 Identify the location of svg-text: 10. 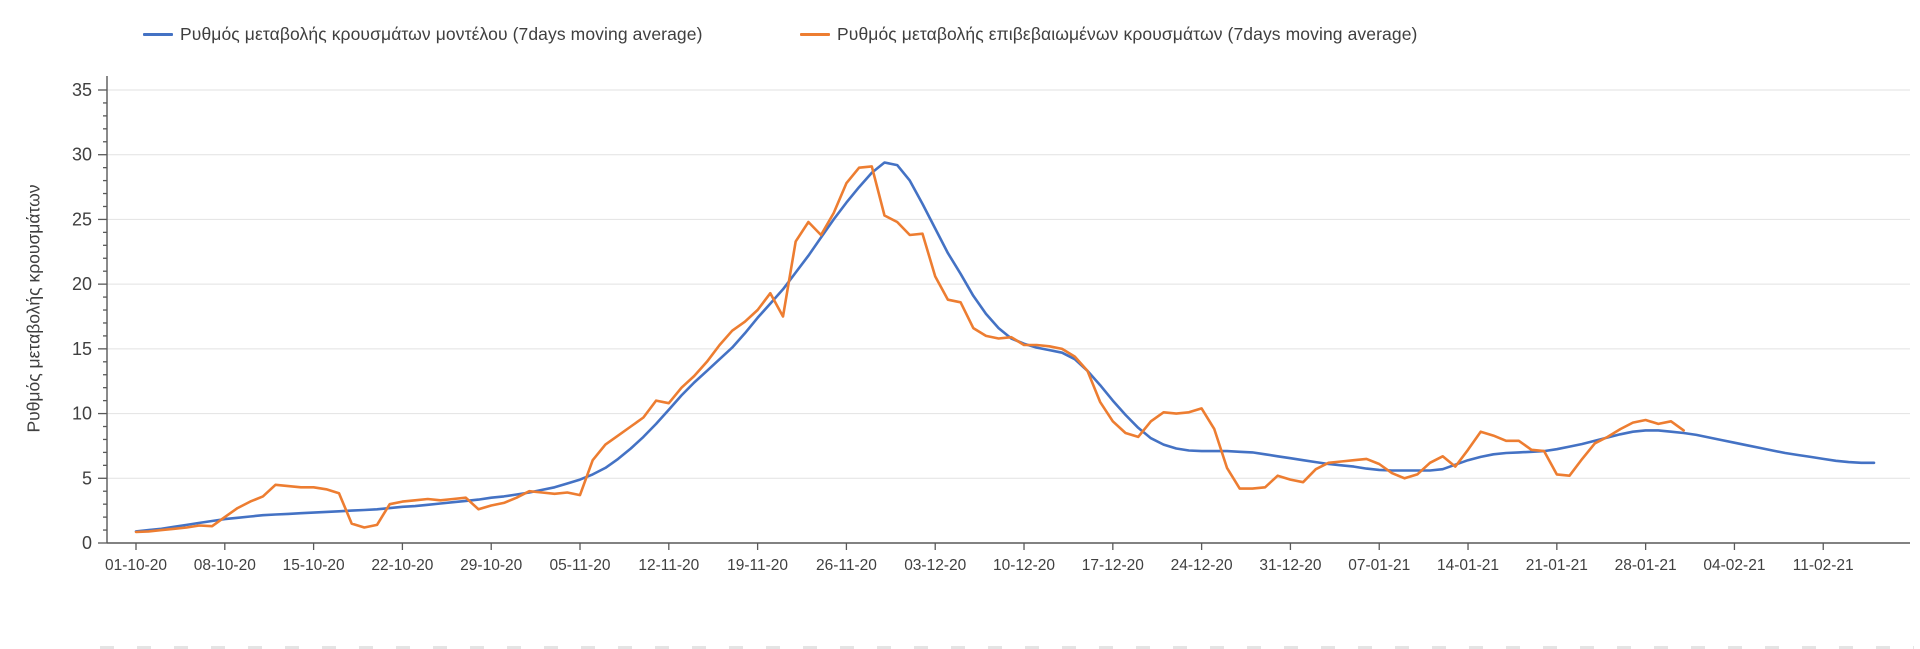
(82, 414).